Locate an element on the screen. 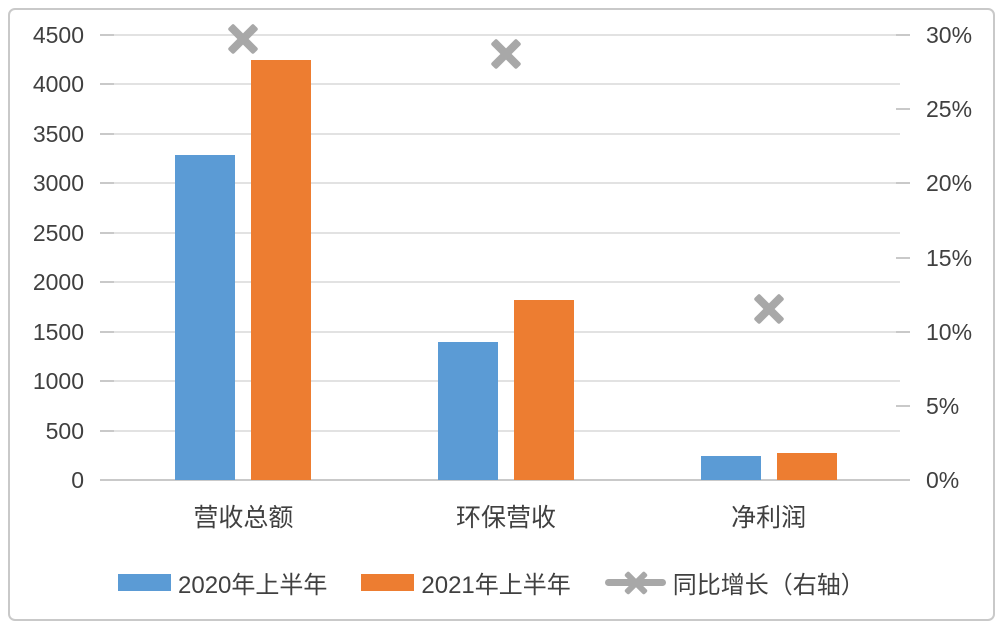  y-axis-left-label: 2500 is located at coordinates (58, 232).